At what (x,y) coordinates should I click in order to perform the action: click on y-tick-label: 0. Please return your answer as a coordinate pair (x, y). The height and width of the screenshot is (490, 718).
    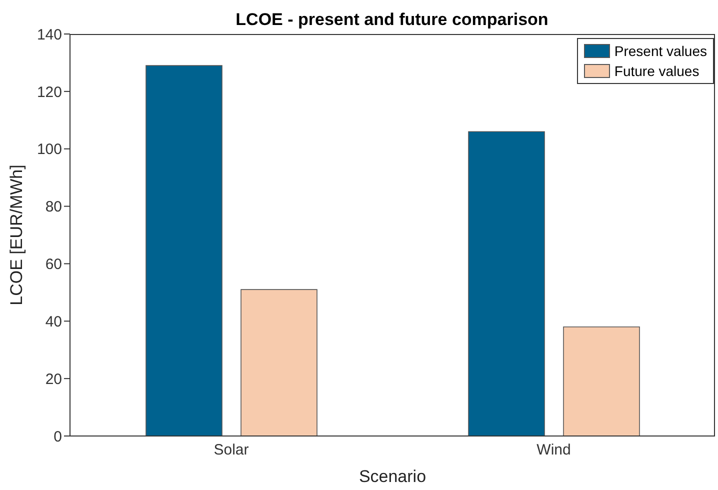
    Looking at the image, I should click on (58, 437).